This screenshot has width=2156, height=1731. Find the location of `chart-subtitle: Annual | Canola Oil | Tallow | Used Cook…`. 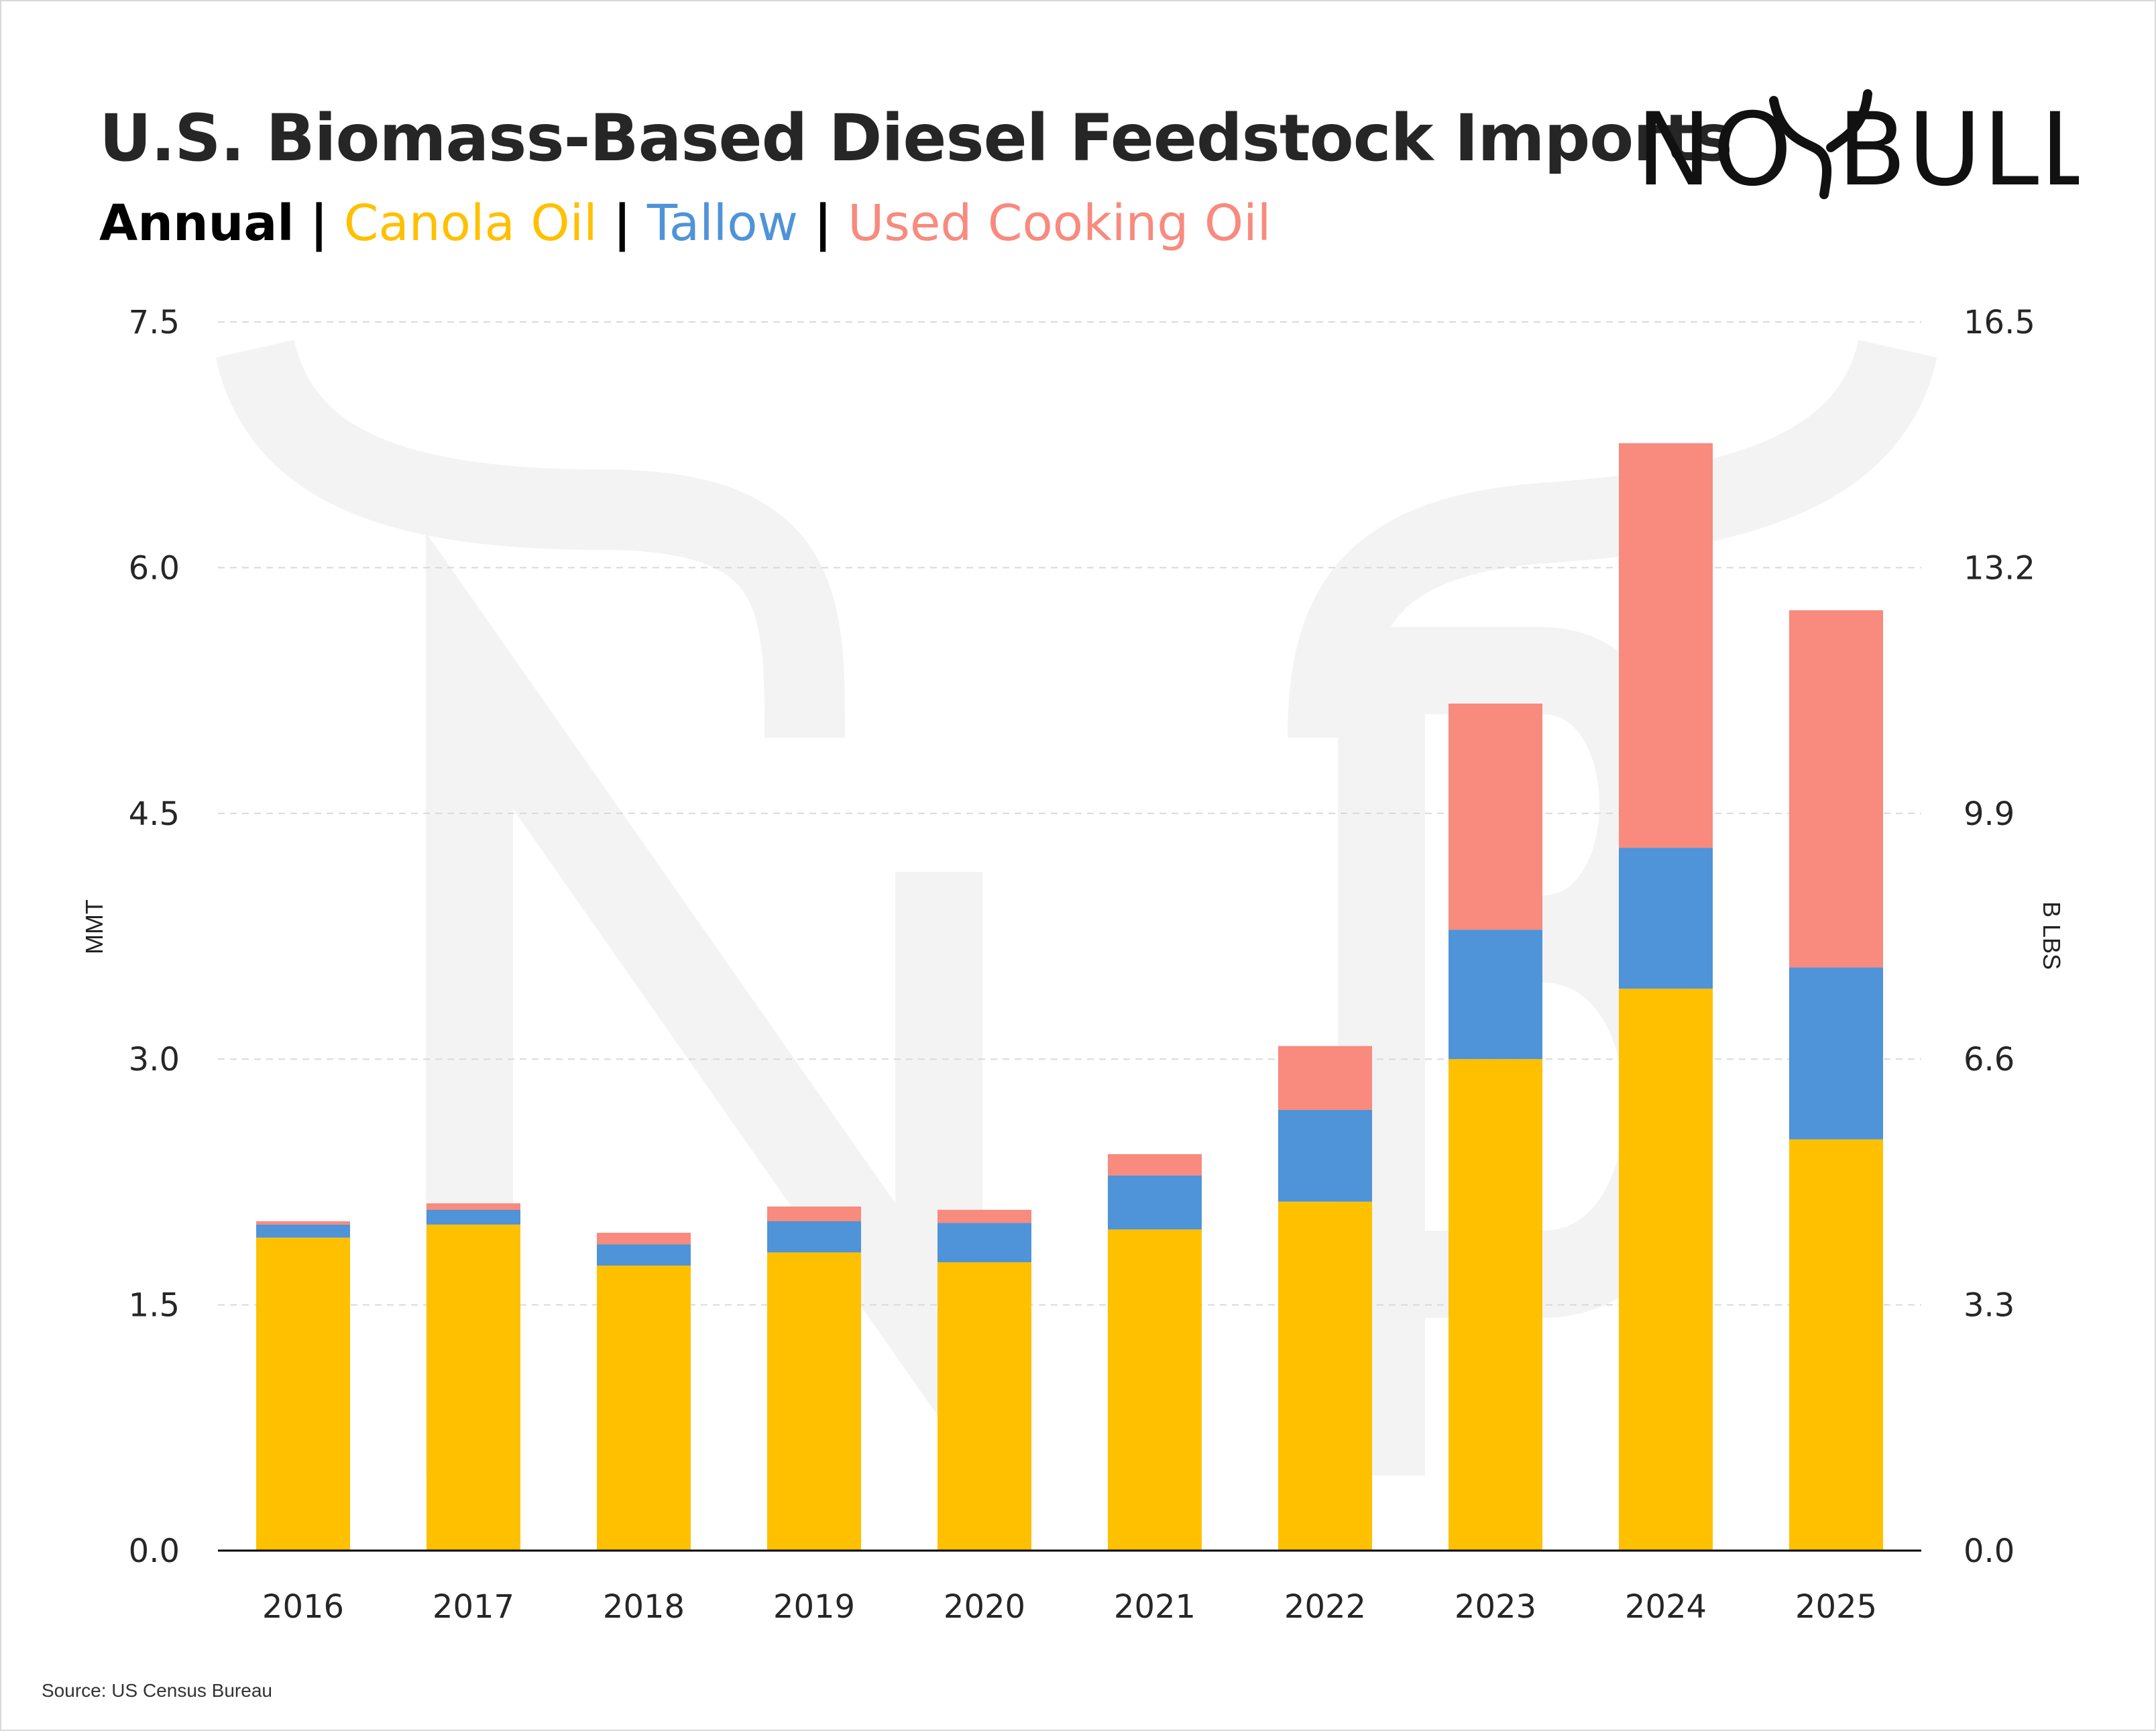

chart-subtitle: Annual | Canola Oil | Tallow | Used Cook… is located at coordinates (685, 223).